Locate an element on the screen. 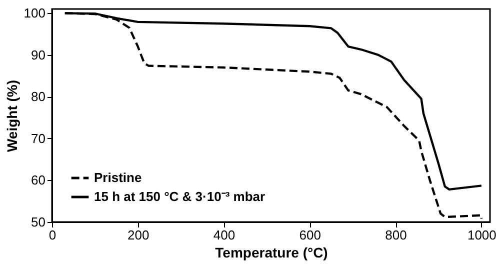 The image size is (500, 265). x-tick-label: 1000 is located at coordinates (481, 235).